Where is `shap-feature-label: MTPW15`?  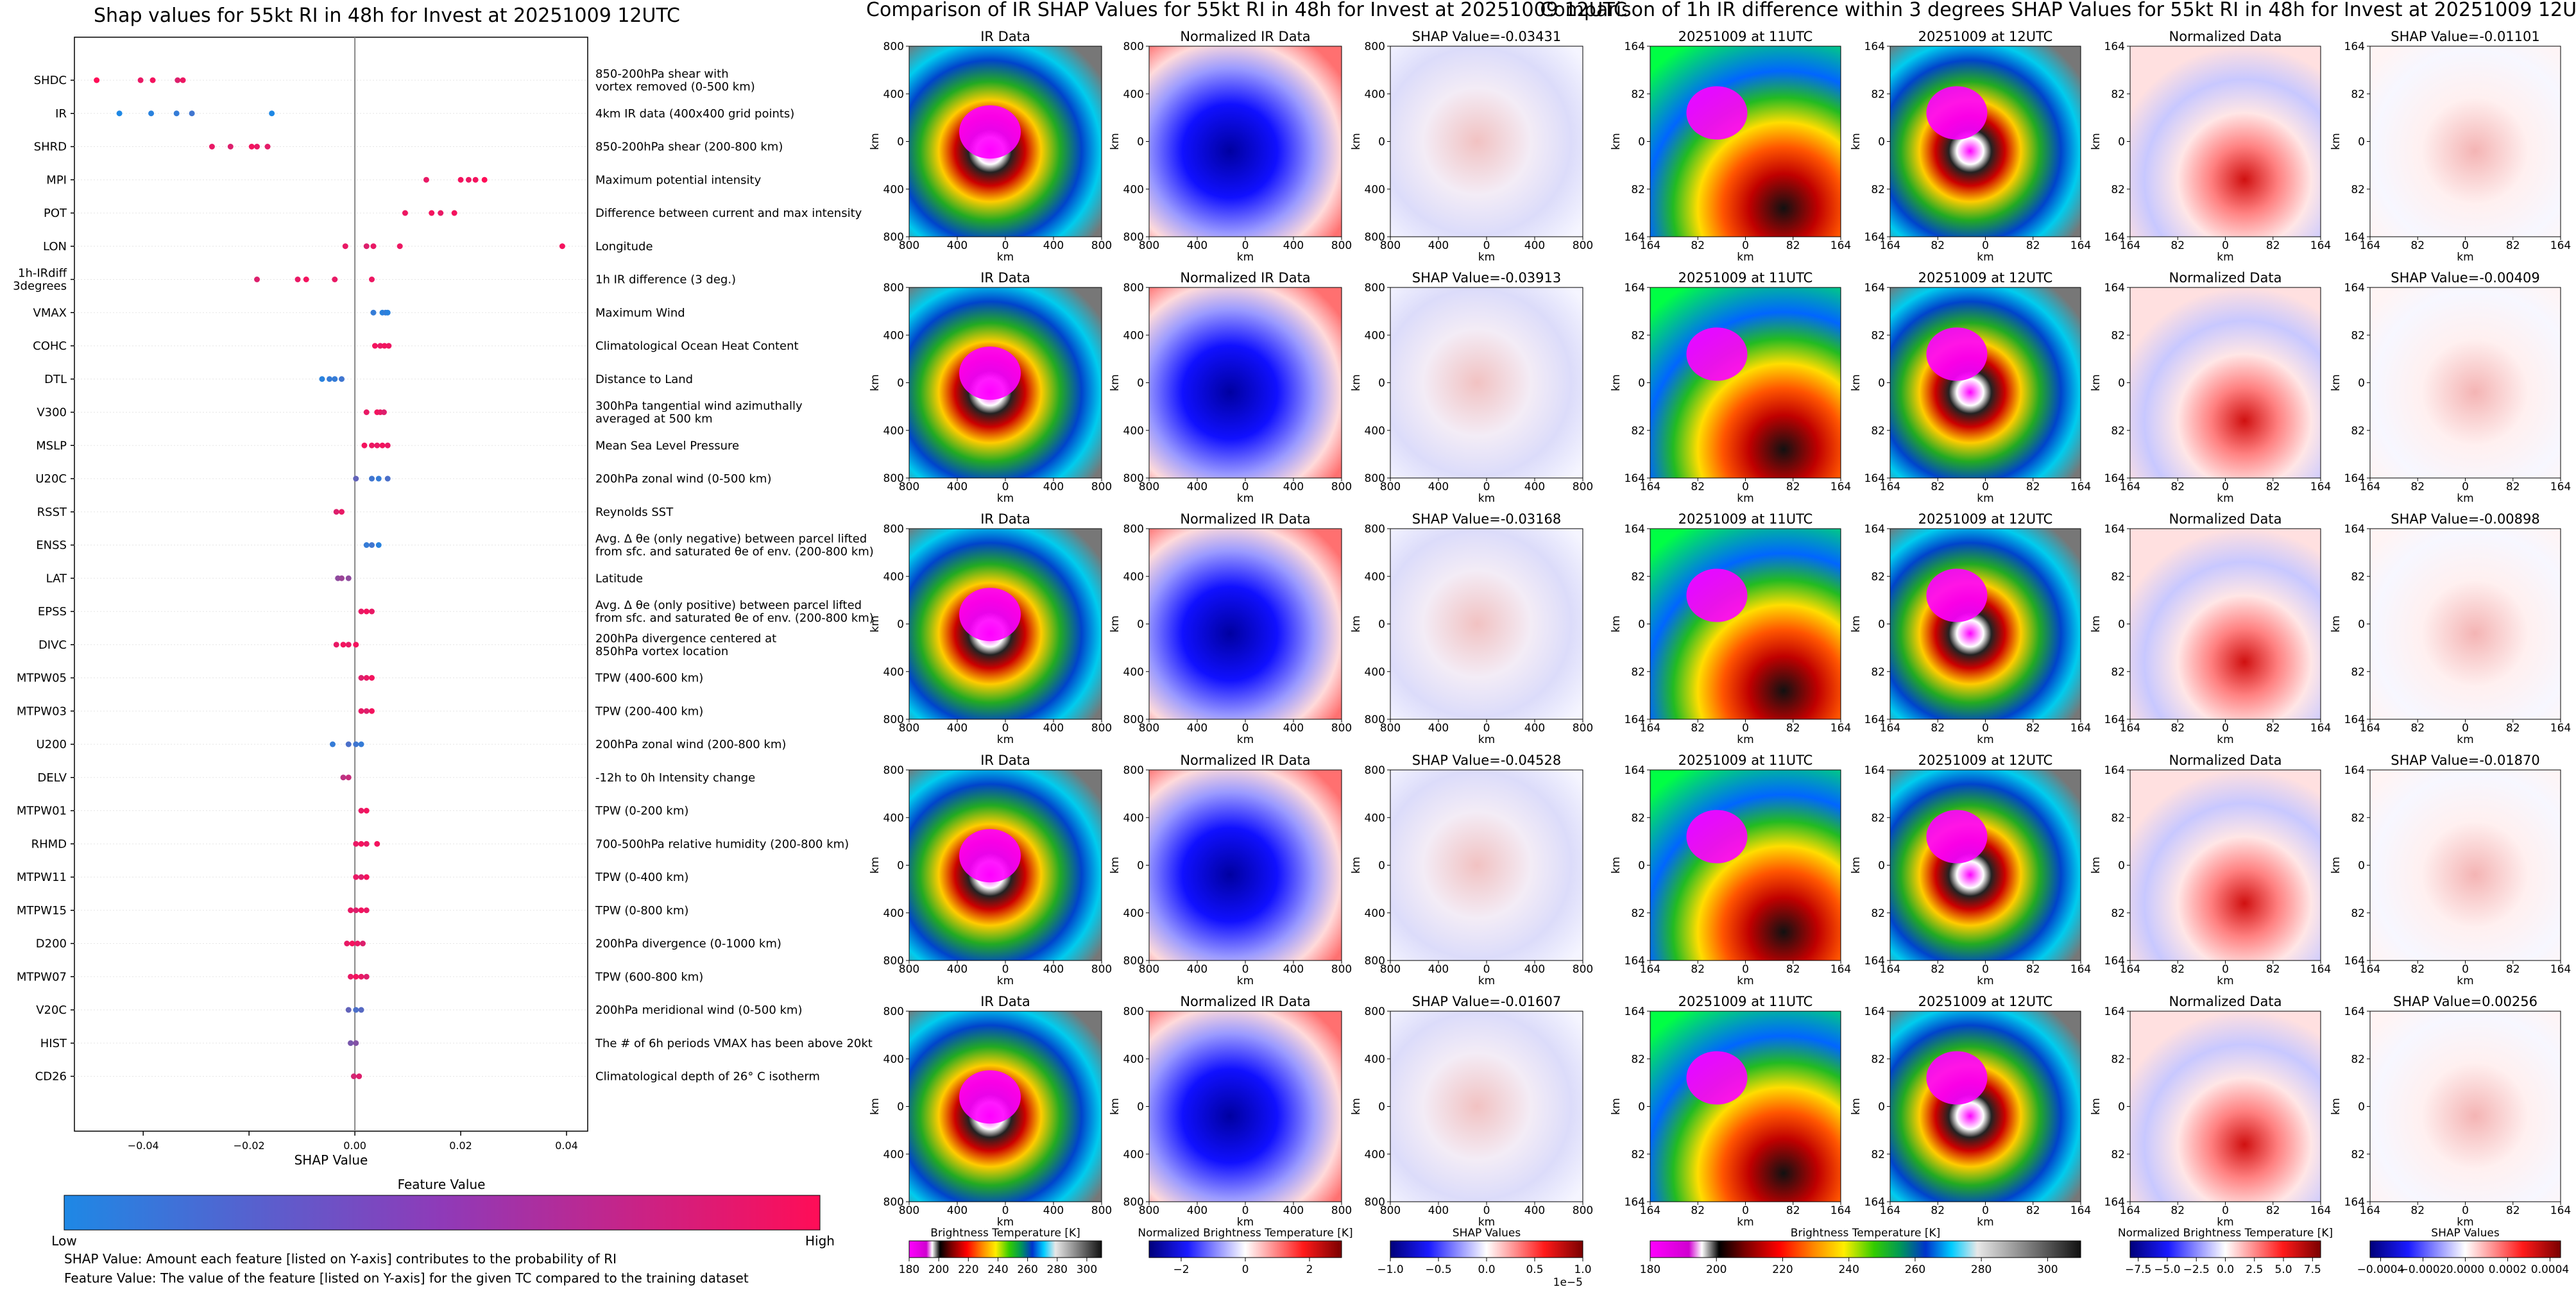 shap-feature-label: MTPW15 is located at coordinates (42, 911).